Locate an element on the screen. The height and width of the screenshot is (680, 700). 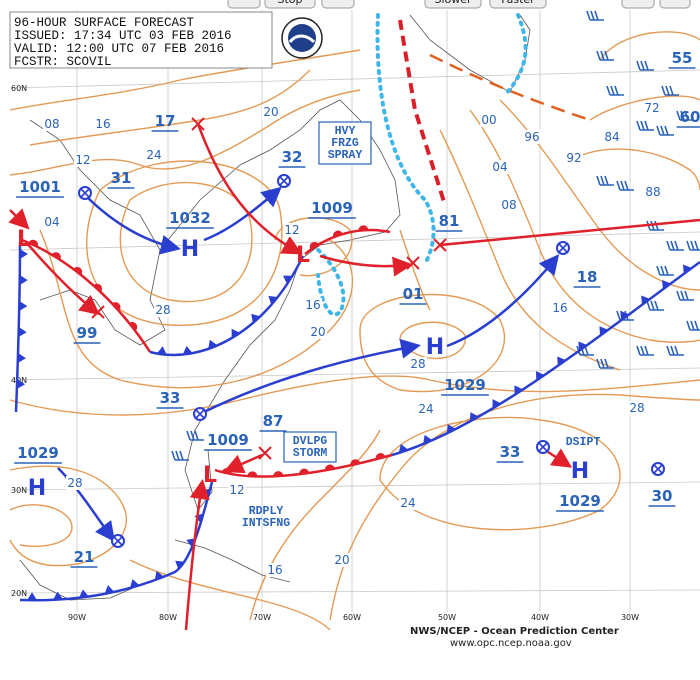
pressure-label: 33 is located at coordinates (170, 398).